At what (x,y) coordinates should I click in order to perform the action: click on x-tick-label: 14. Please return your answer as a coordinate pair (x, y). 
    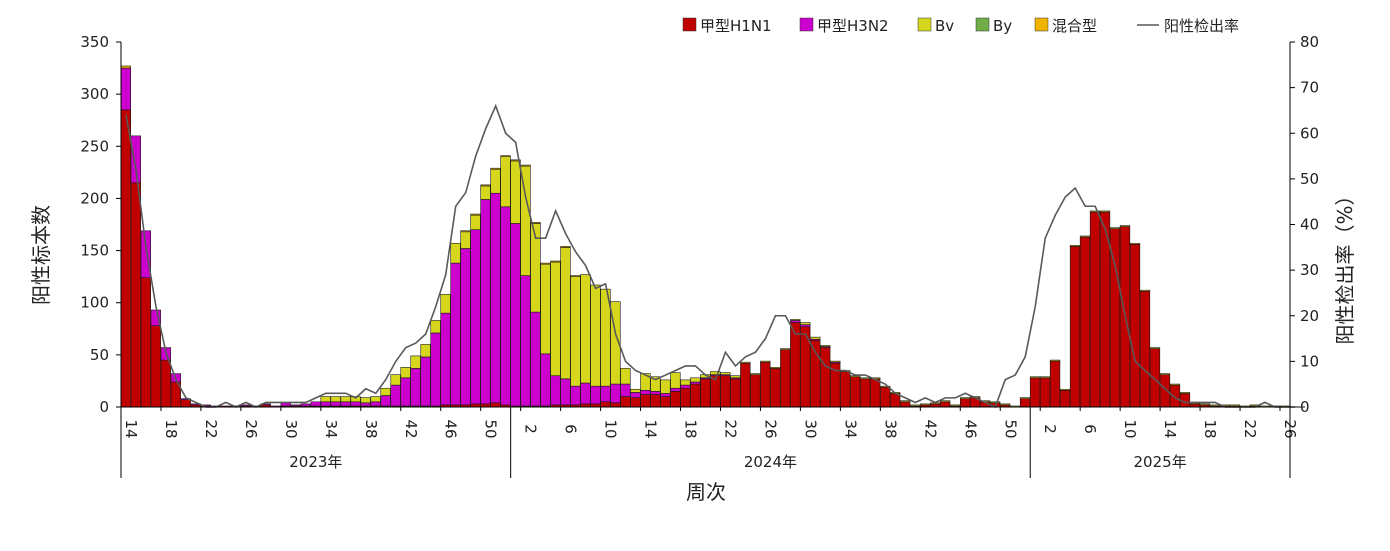
    Looking at the image, I should click on (651, 428).